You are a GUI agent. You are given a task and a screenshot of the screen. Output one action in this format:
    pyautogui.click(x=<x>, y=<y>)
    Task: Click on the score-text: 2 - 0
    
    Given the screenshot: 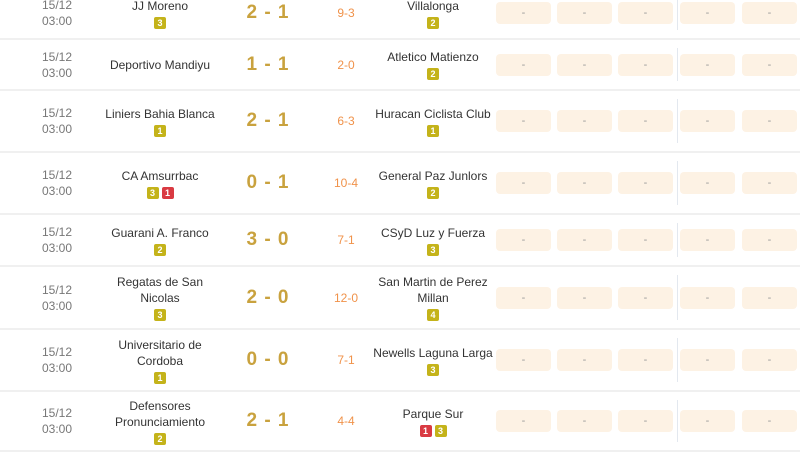 What is the action you would take?
    pyautogui.click(x=268, y=297)
    